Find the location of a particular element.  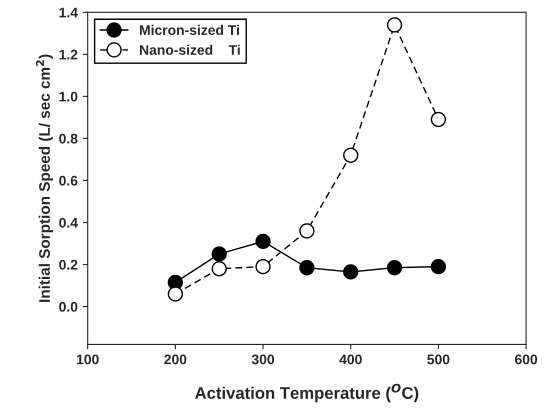

x-tick-label: 600 is located at coordinates (526, 359).